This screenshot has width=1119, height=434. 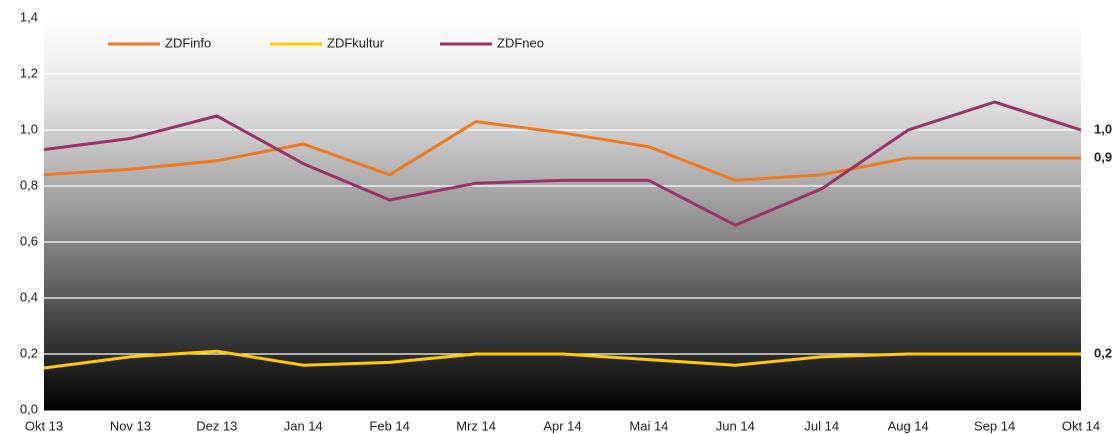 What do you see at coordinates (994, 425) in the screenshot?
I see `x-tick-label: Sep 14` at bounding box center [994, 425].